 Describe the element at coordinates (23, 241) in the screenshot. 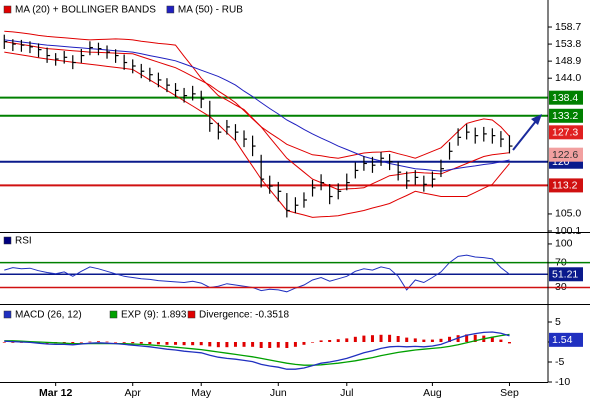

I see `legend-label: RSI` at that location.